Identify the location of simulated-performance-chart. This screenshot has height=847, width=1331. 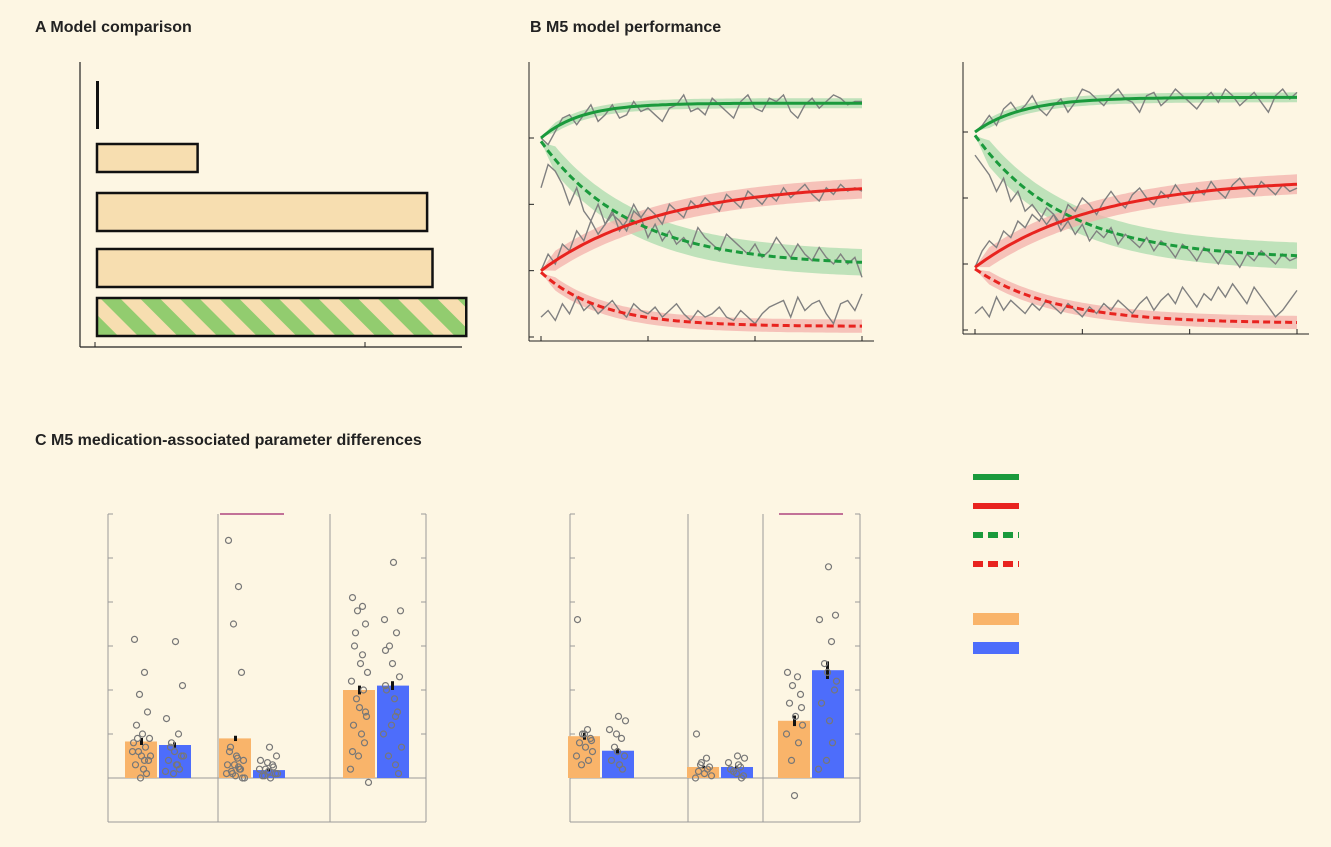
(1135, 198).